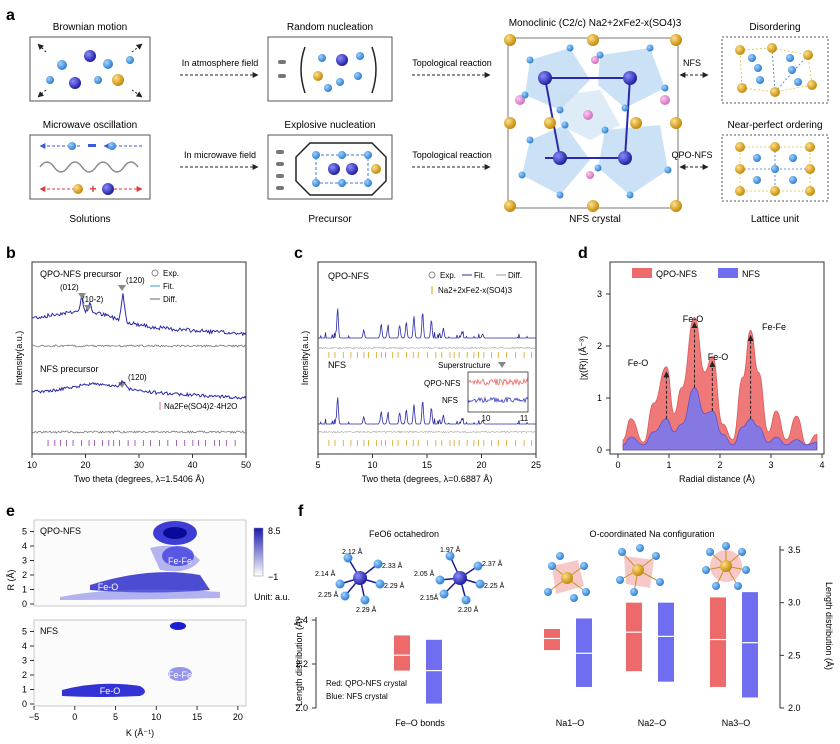 Image resolution: width=840 pixels, height=744 pixels. Describe the element at coordinates (10, 15) in the screenshot. I see `panel-label-a: a` at that location.